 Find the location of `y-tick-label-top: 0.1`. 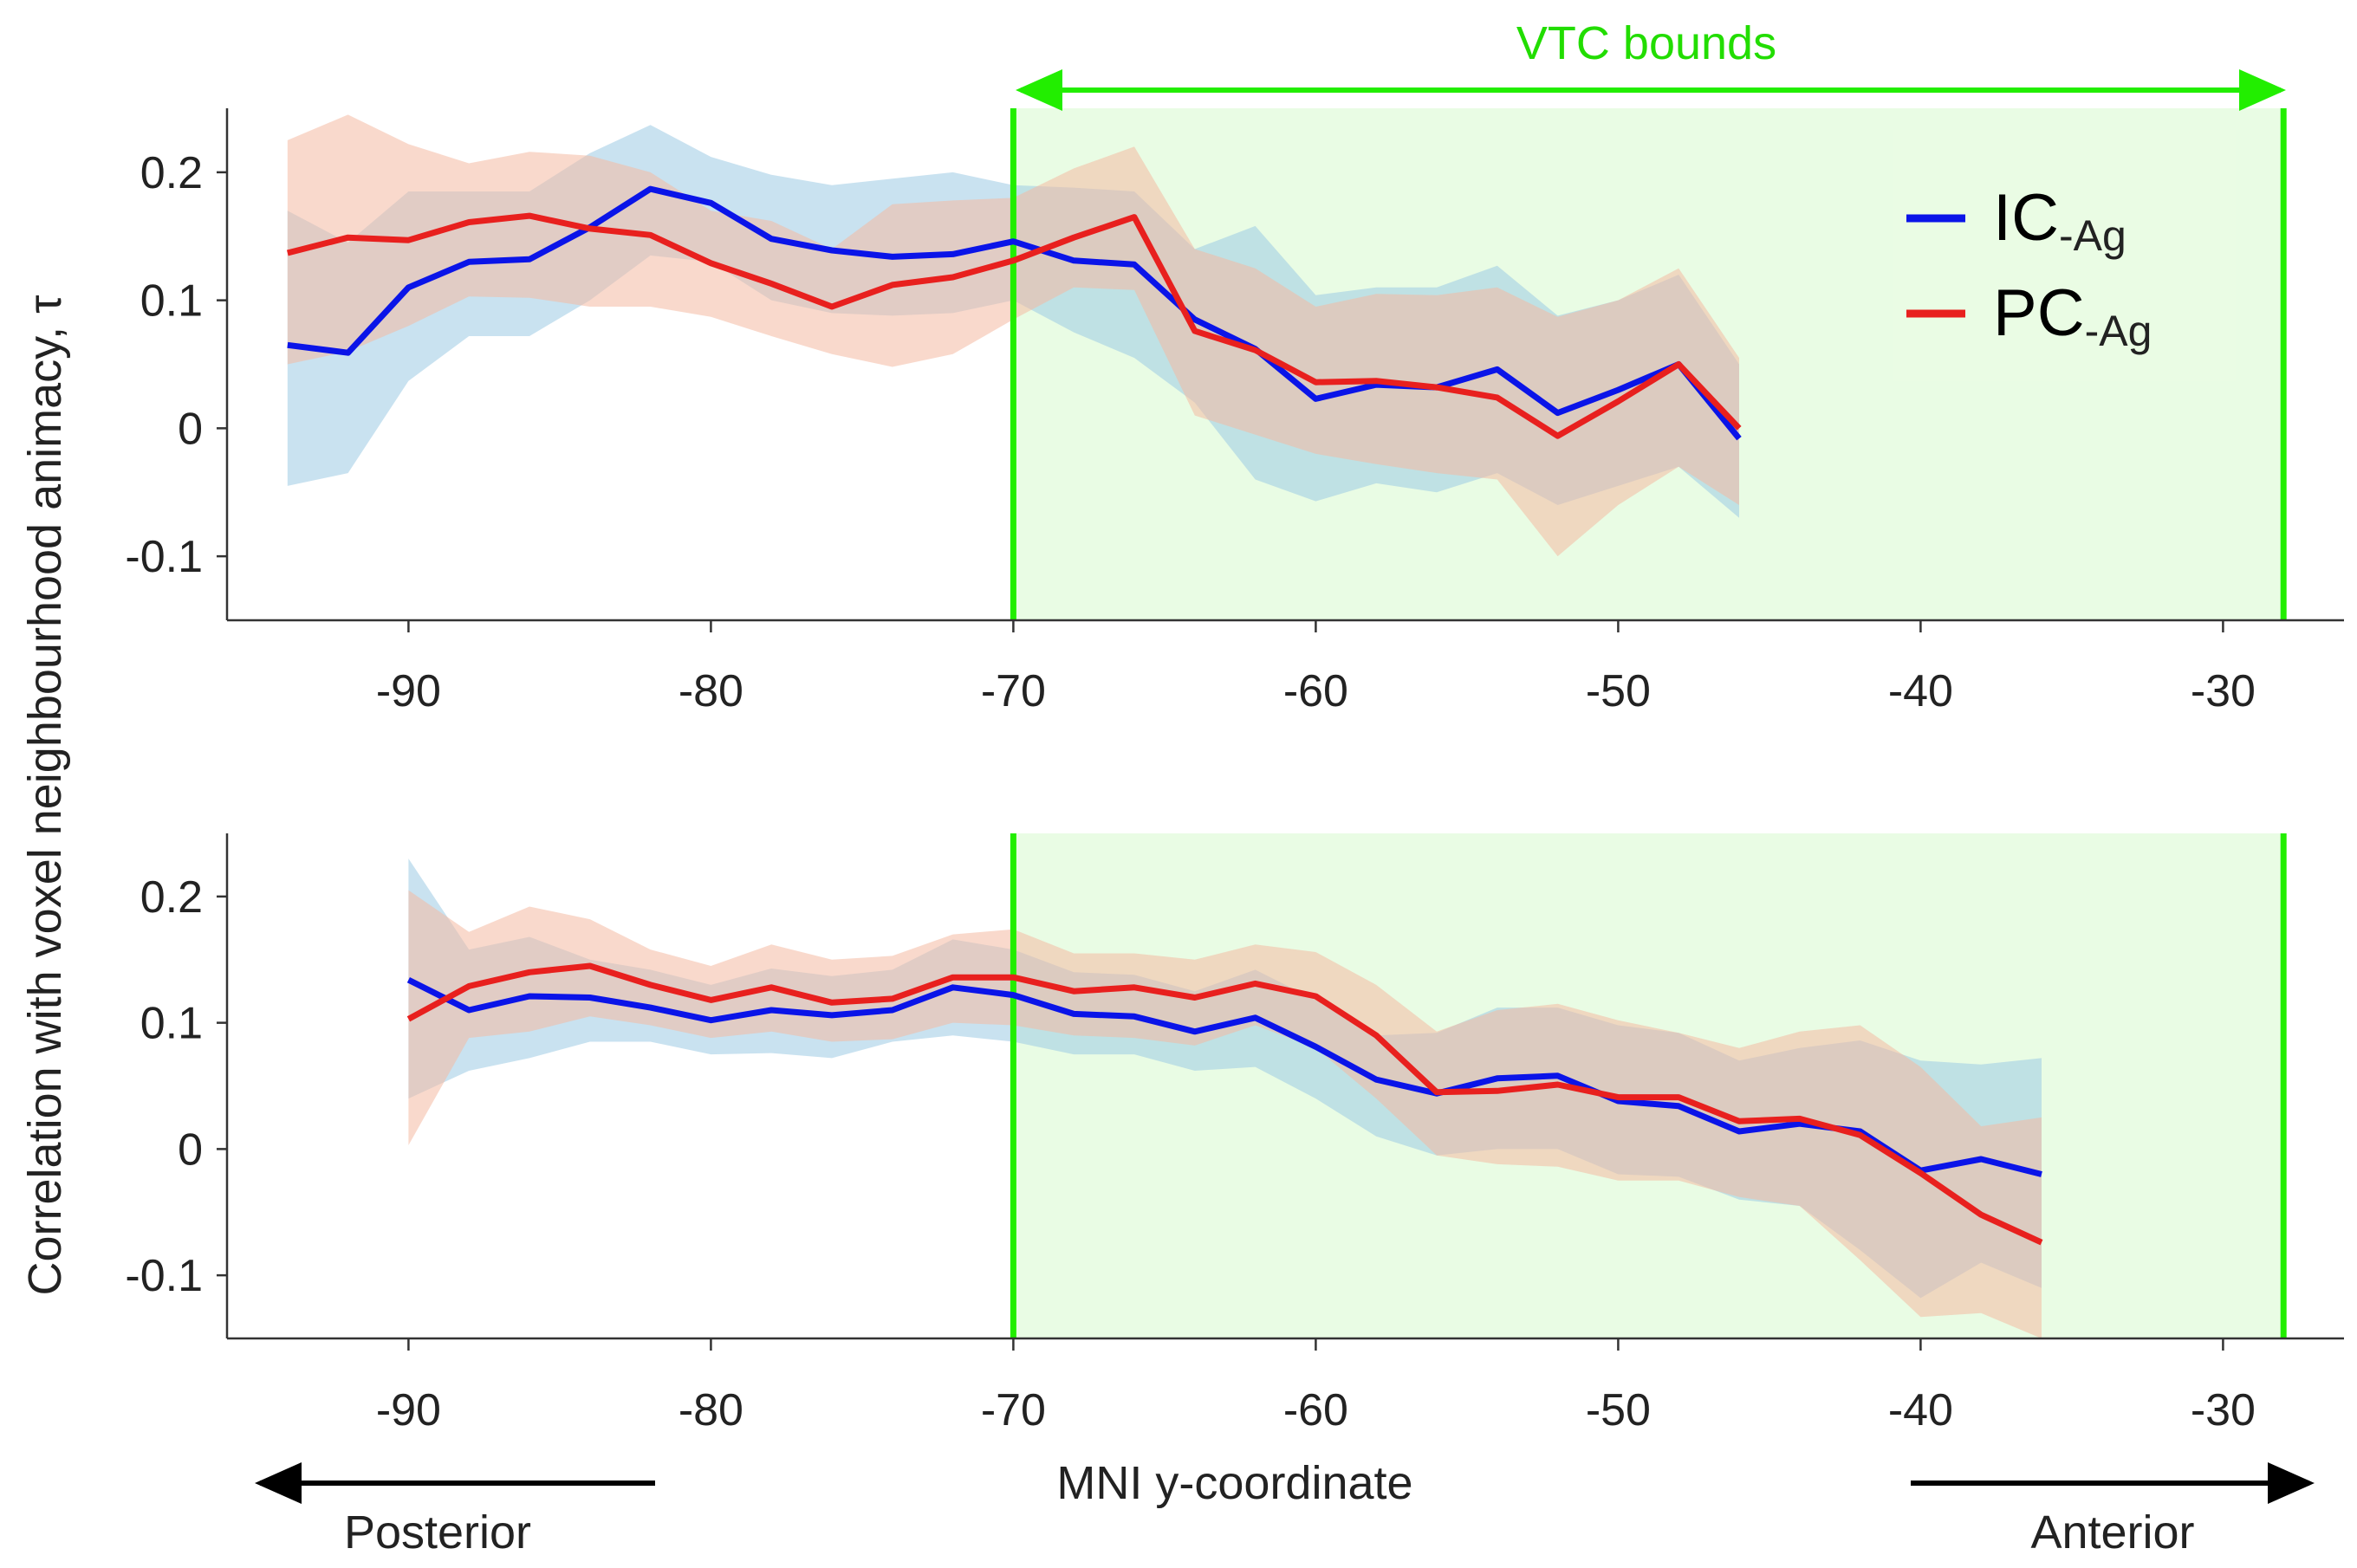

y-tick-label-top: 0.1 is located at coordinates (172, 301).